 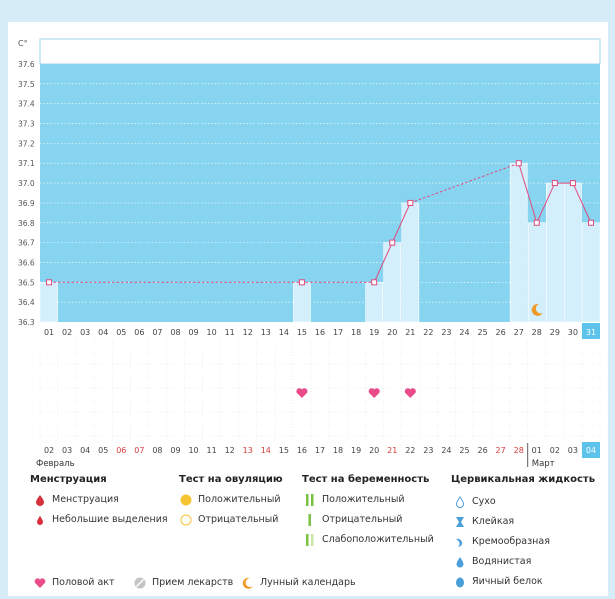 What do you see at coordinates (26, 84) in the screenshot?
I see `y-tick-label: 37.5` at bounding box center [26, 84].